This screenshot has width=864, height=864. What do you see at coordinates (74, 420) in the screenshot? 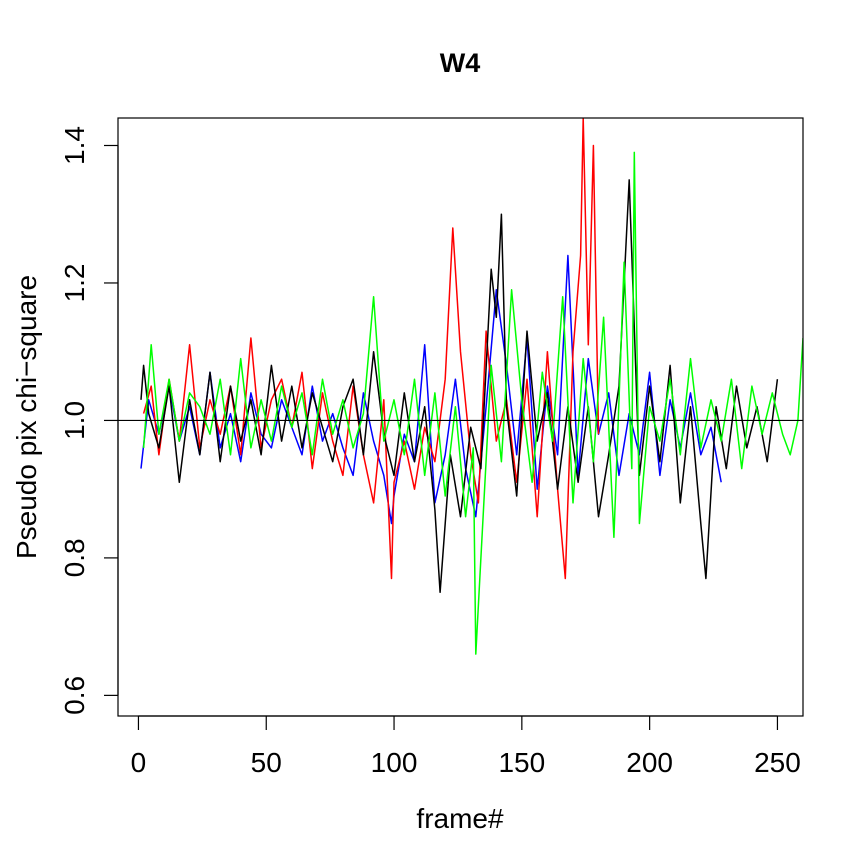
I see `y-tick-label: 1.0` at bounding box center [74, 420].